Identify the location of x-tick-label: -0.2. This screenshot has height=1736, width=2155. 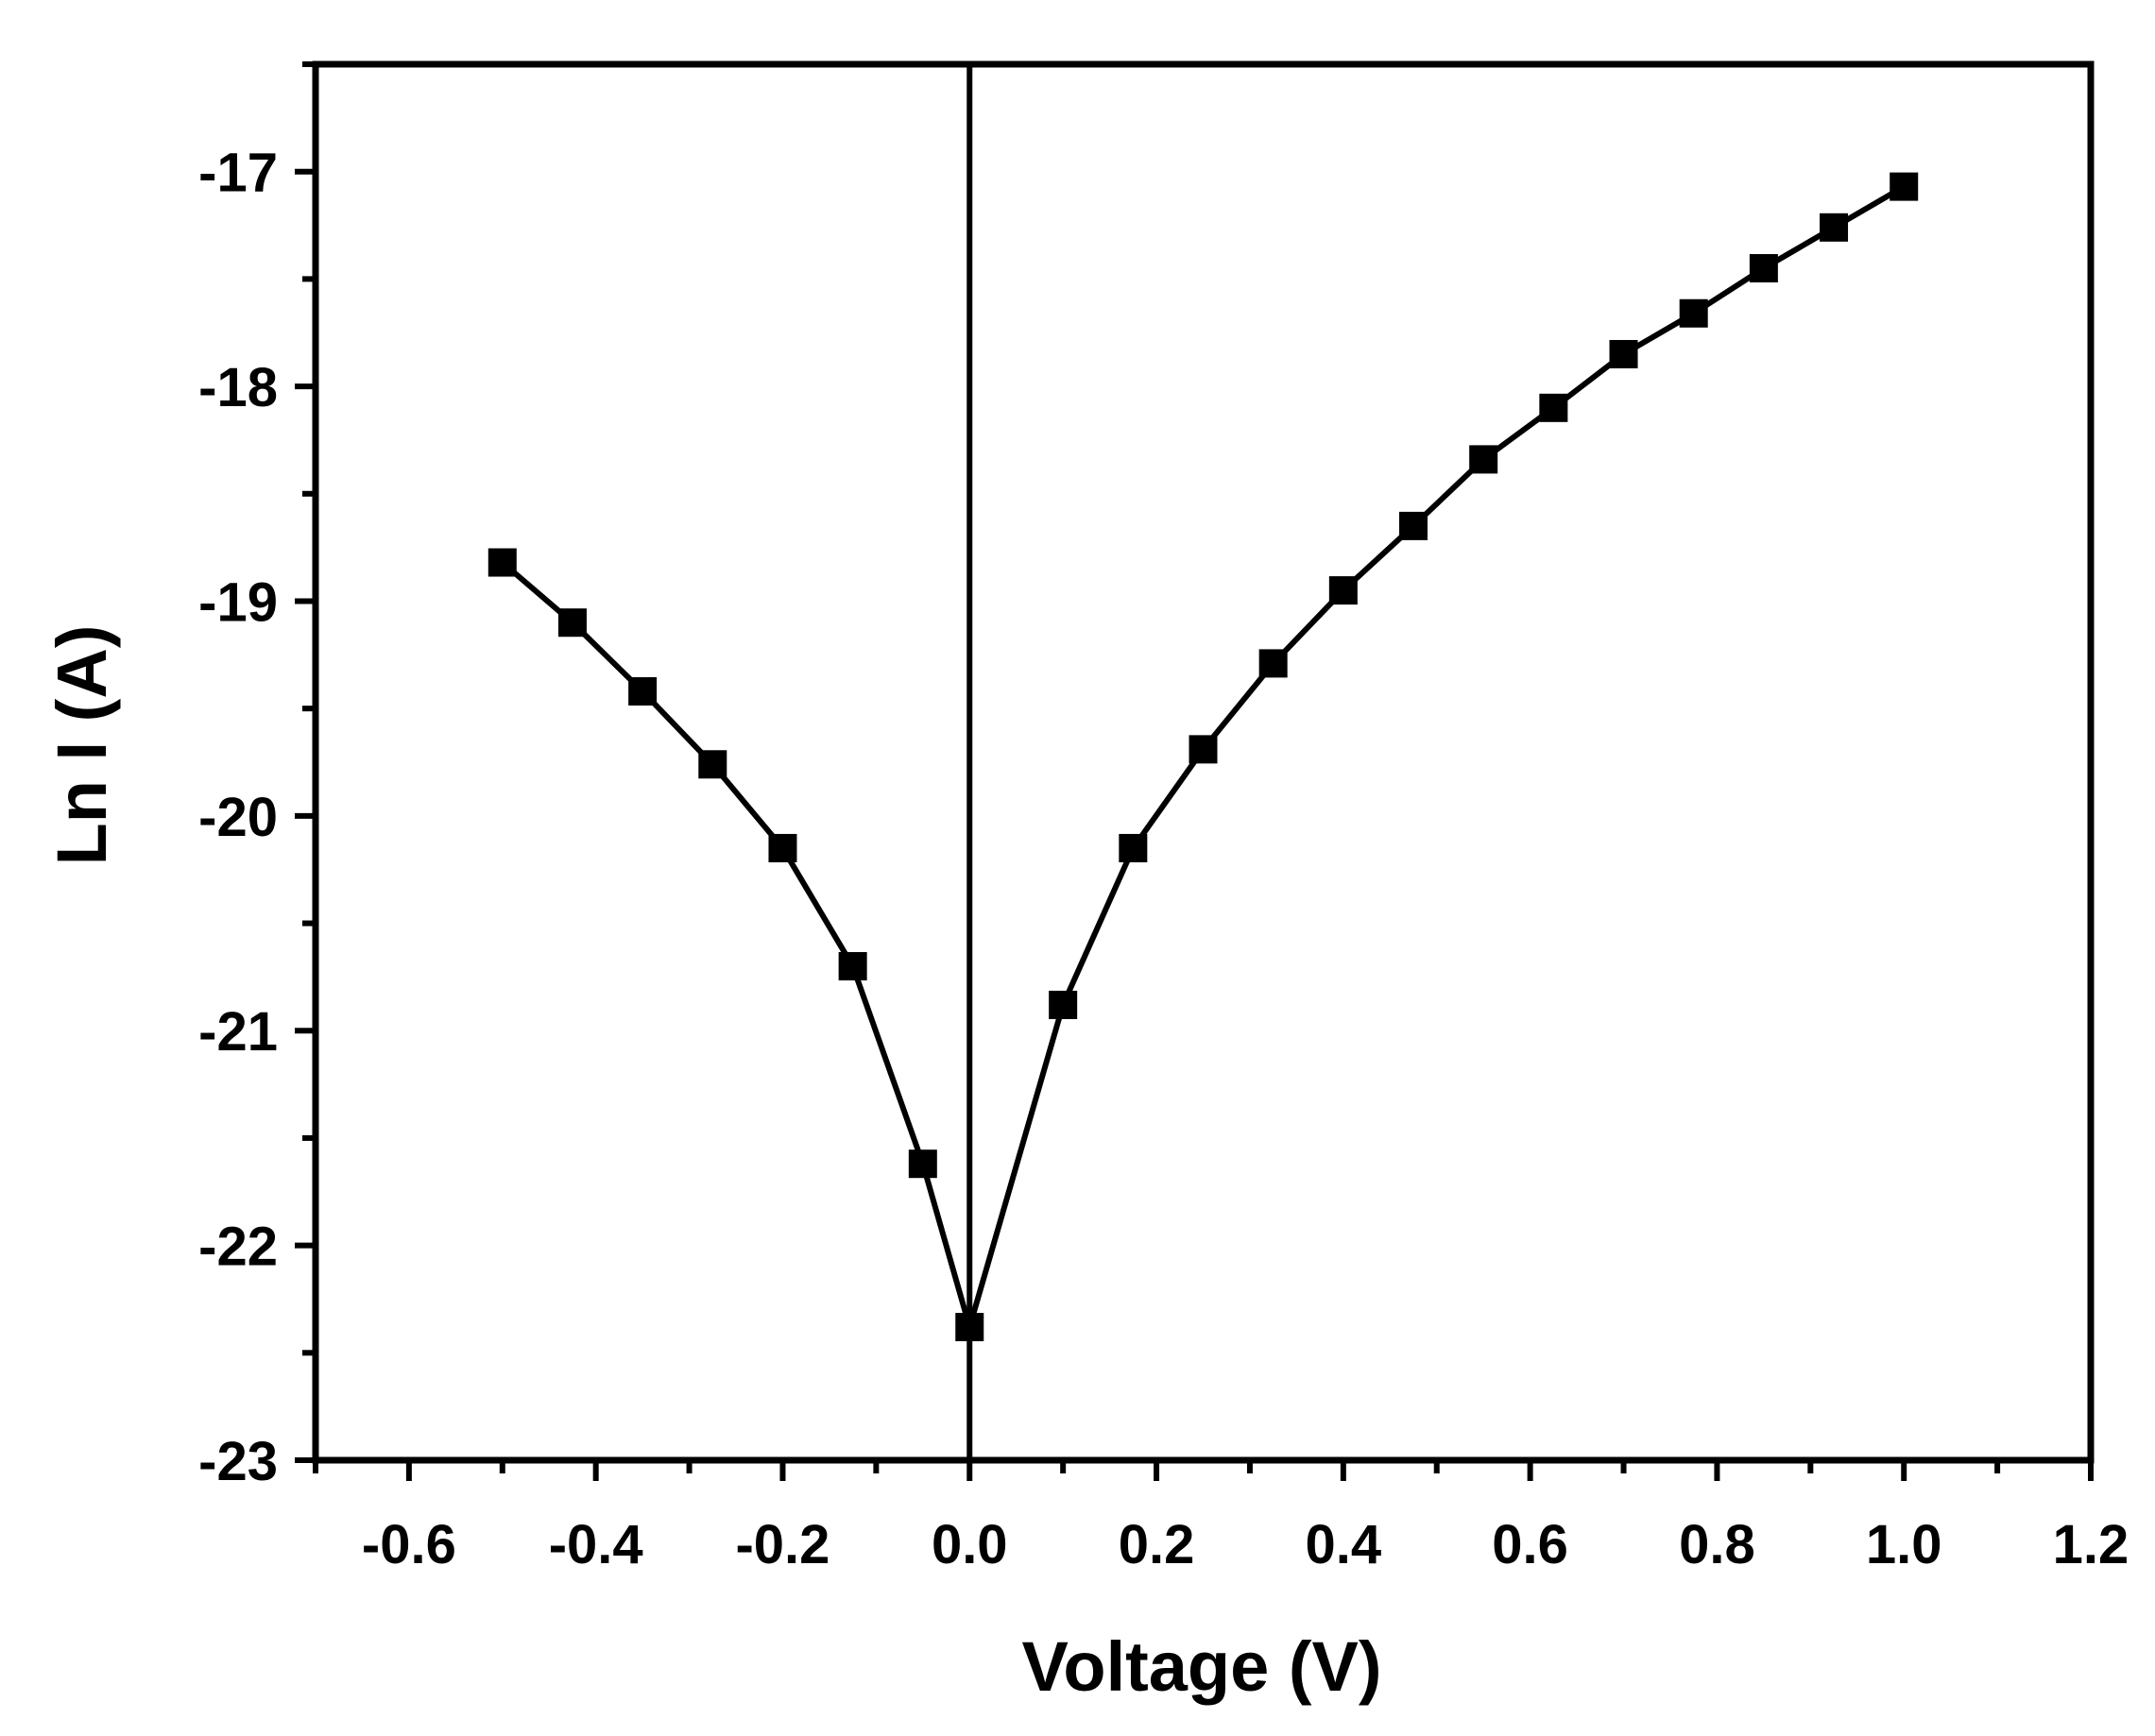
(782, 1545).